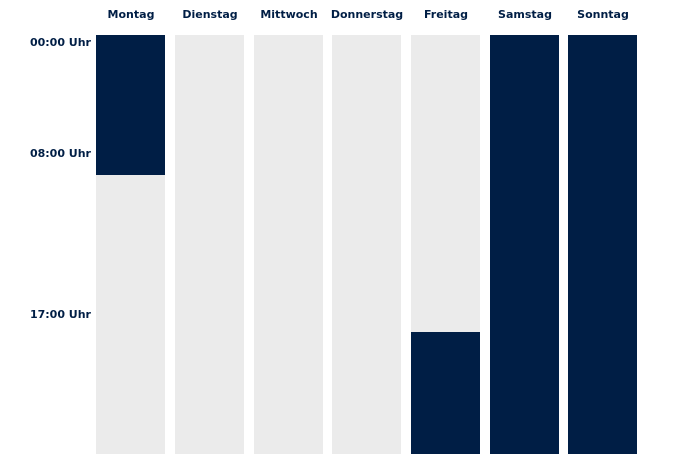 This screenshot has width=687, height=458. I want to click on day-label-montag: Montag, so click(131, 14).